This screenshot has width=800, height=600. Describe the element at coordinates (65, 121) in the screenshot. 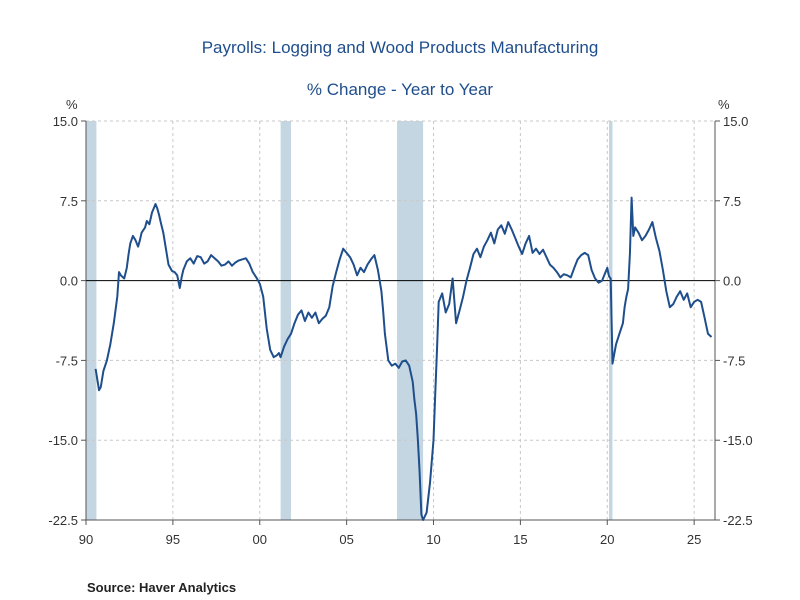

I see `y-tick-label-left-0: 15.0` at that location.